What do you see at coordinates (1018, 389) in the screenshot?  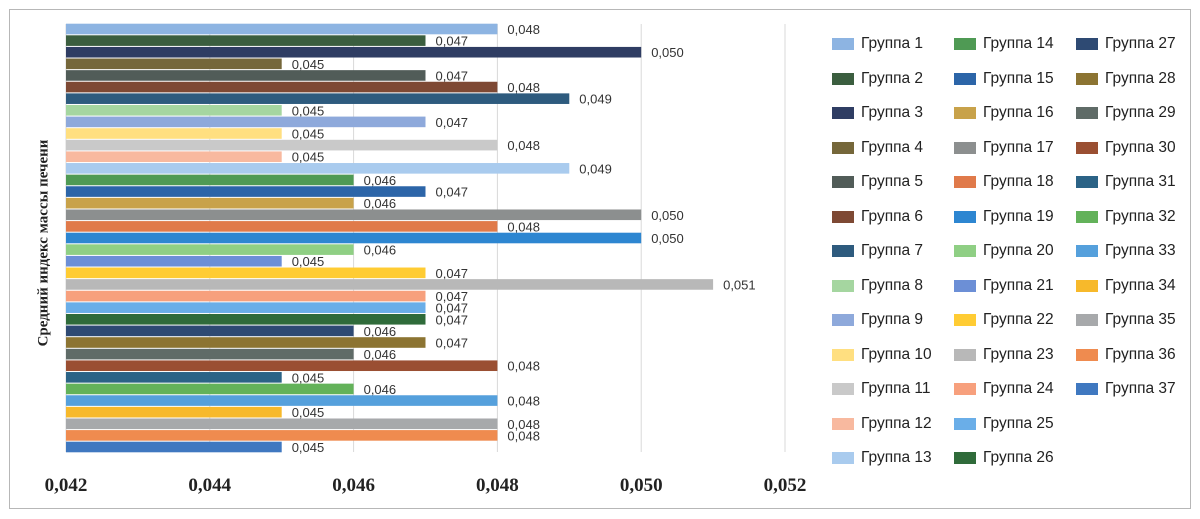 I see `legend-label: Группа 24` at bounding box center [1018, 389].